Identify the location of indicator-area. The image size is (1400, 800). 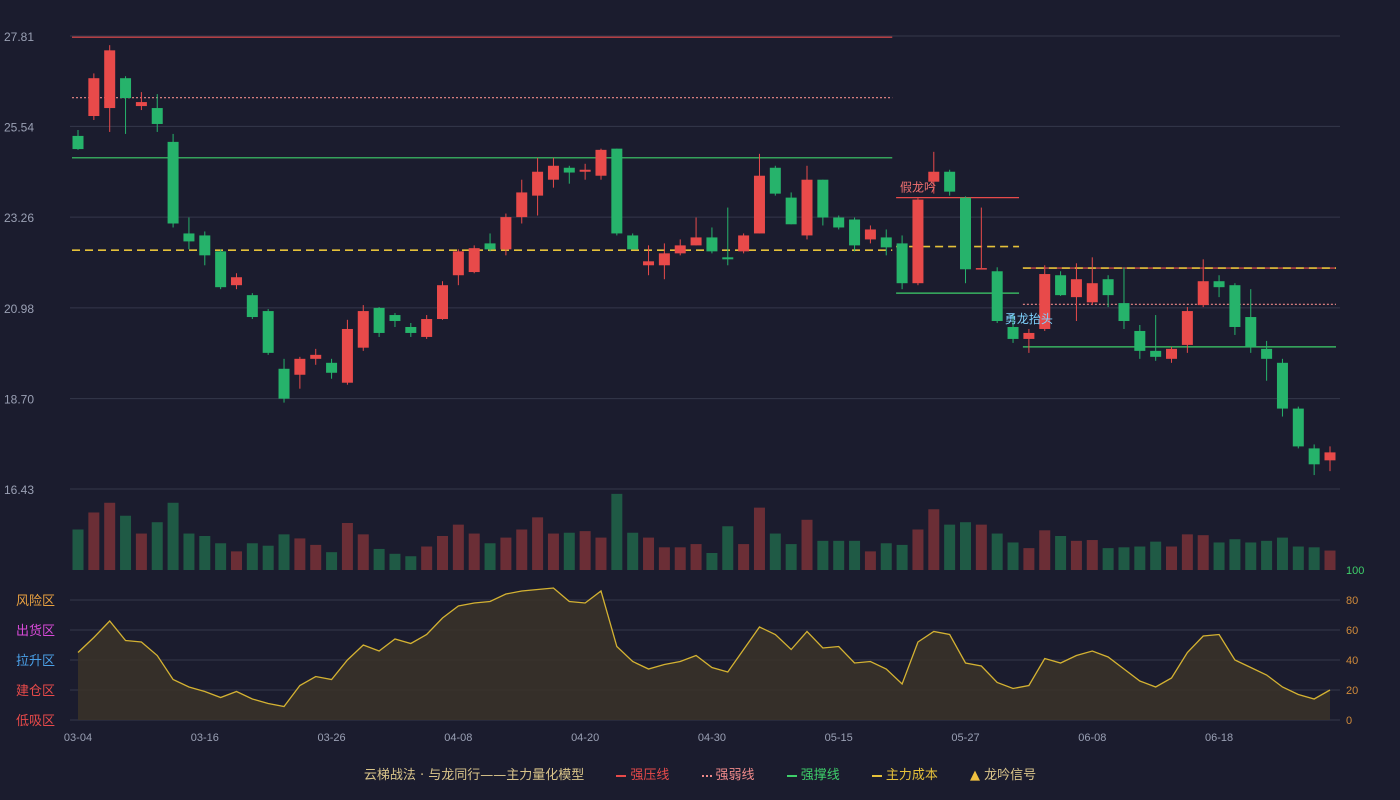
(704, 654).